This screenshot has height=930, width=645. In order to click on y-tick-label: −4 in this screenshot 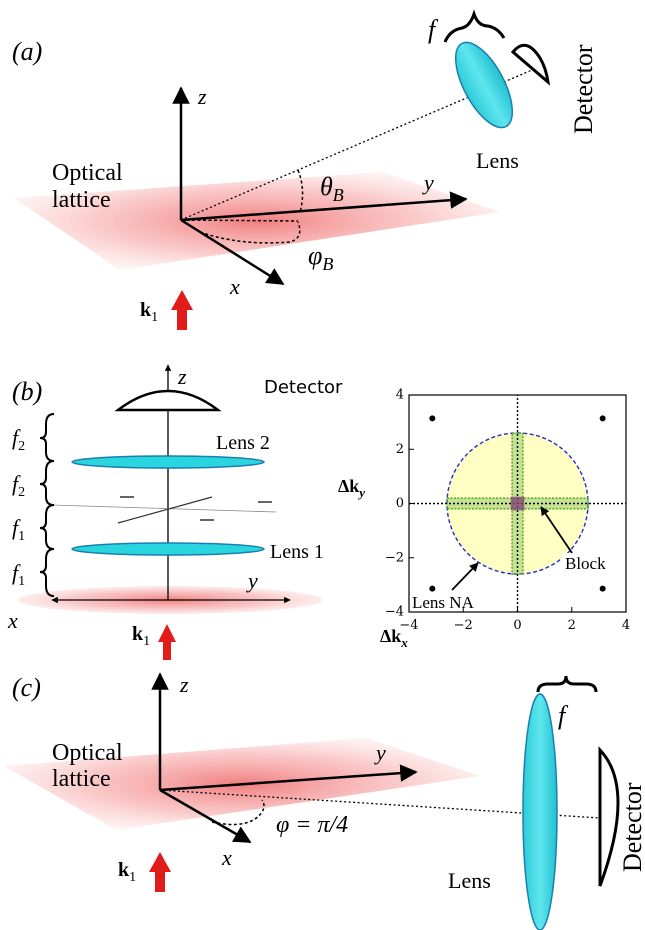, I will do `click(394, 612)`.